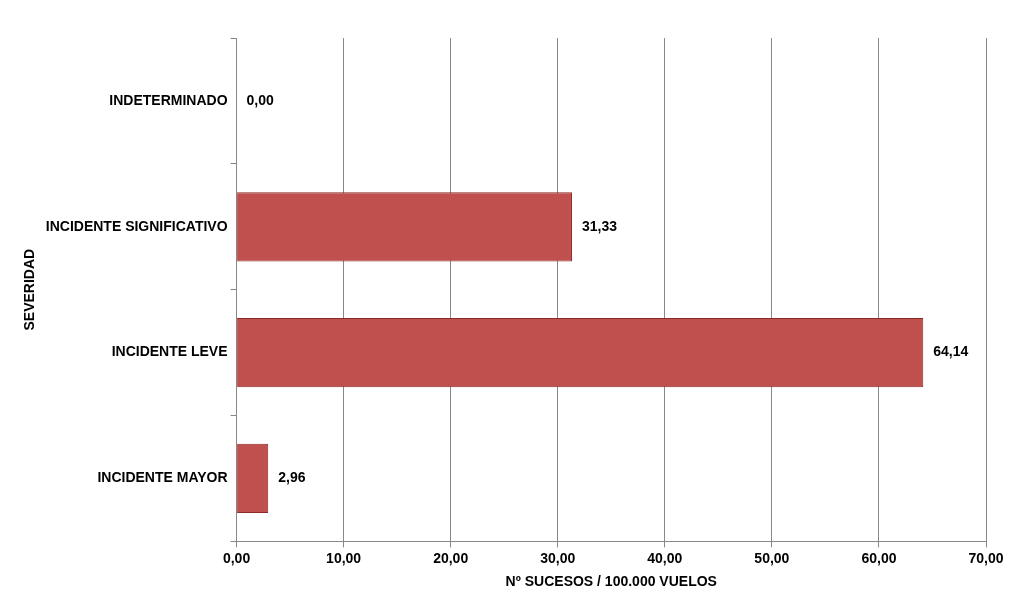 This screenshot has width=1034, height=609. What do you see at coordinates (558, 557) in the screenshot?
I see `x-tick-label: 30,00` at bounding box center [558, 557].